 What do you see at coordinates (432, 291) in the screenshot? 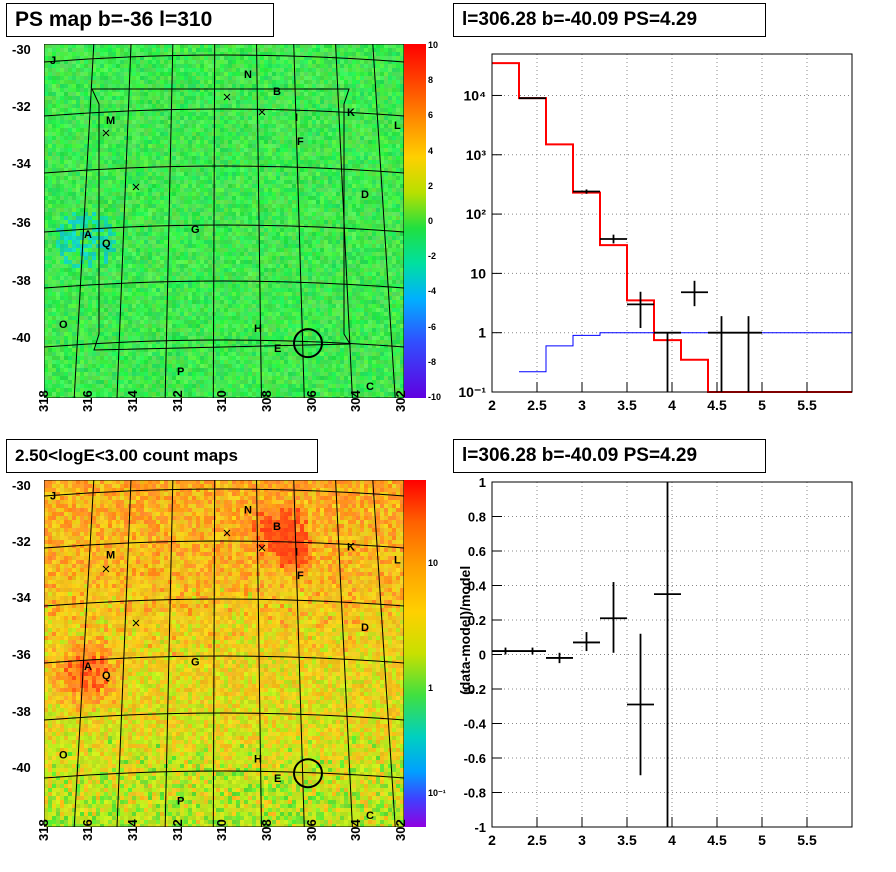
I see `colorbar-tick-label: -4` at bounding box center [432, 291].